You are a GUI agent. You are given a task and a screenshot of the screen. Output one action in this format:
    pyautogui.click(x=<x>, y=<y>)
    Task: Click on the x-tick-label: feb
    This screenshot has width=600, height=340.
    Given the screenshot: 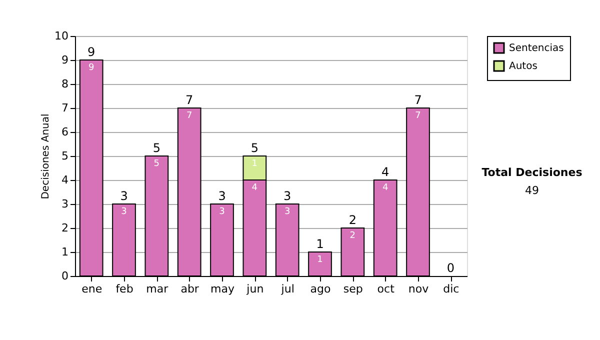 What is the action you would take?
    pyautogui.click(x=125, y=289)
    